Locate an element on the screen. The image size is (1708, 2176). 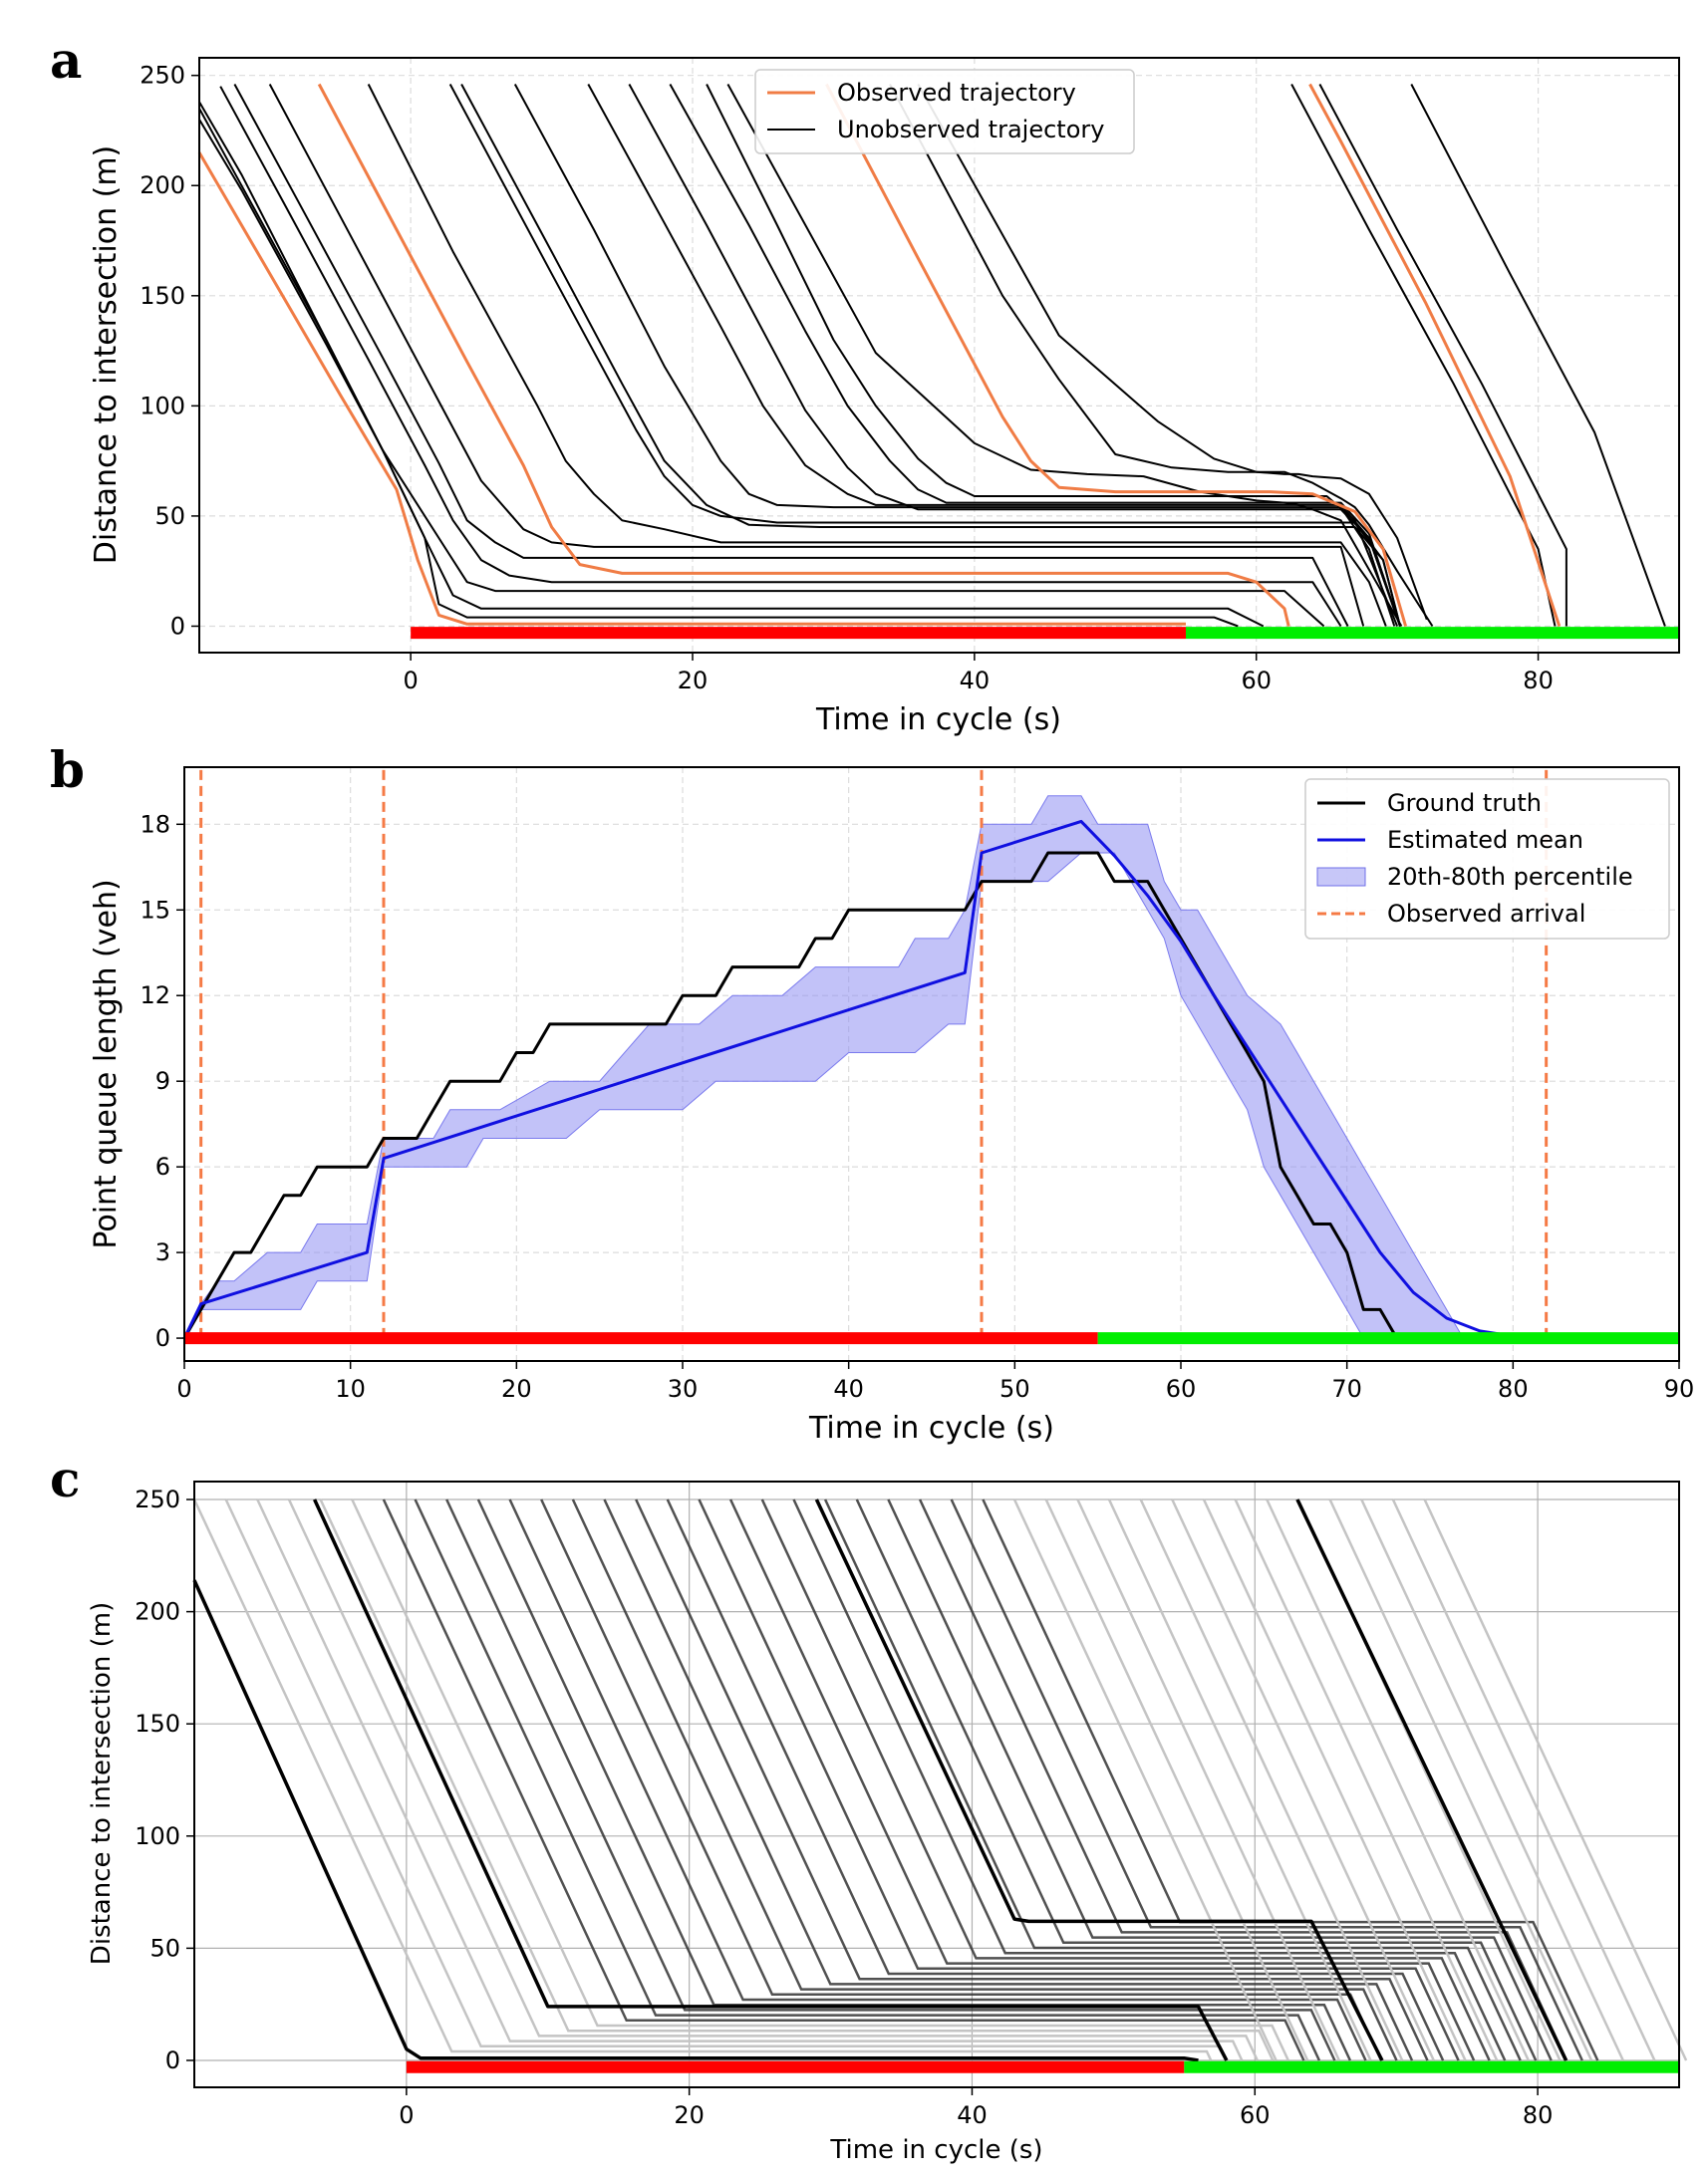
c-y-tick-label: 100 is located at coordinates (157, 1836).